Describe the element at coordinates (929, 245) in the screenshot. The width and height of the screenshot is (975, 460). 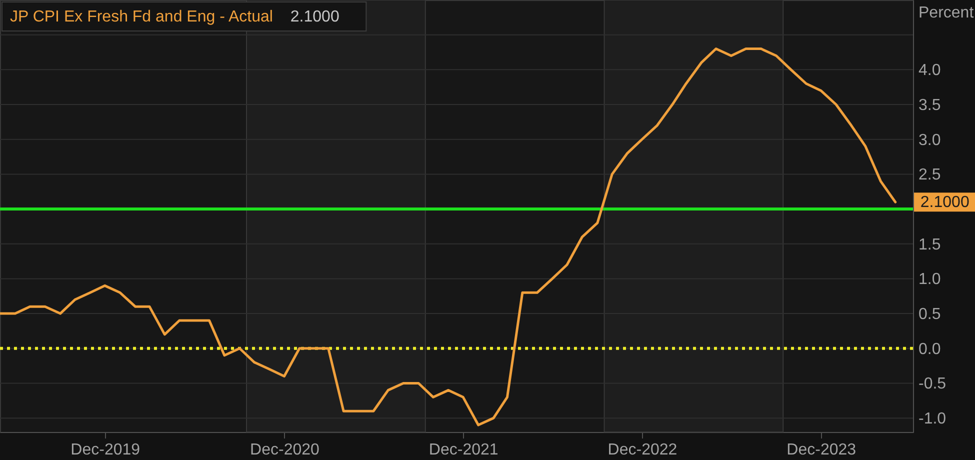
I see `y-tick-label: 1.5` at that location.